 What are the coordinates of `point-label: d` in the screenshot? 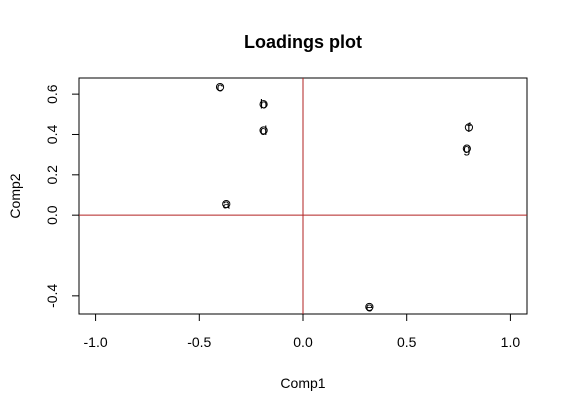 It's located at (263, 130).